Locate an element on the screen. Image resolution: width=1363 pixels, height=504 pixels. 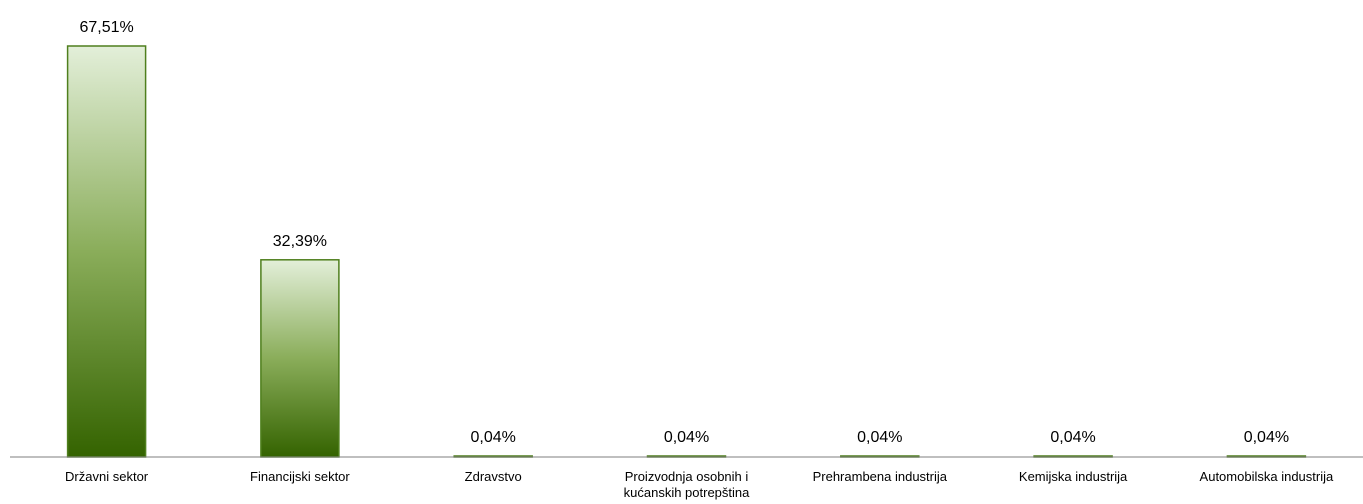
data-label-5: 0,04% is located at coordinates (1072, 437).